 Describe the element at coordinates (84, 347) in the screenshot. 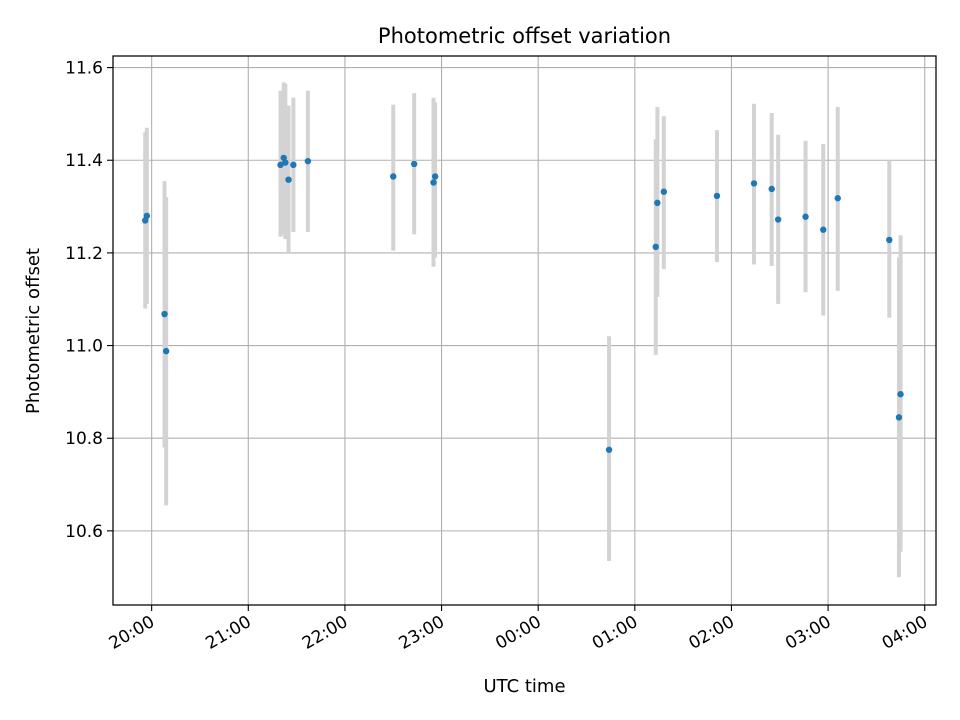

I see `y-tick-label: 11.0` at that location.